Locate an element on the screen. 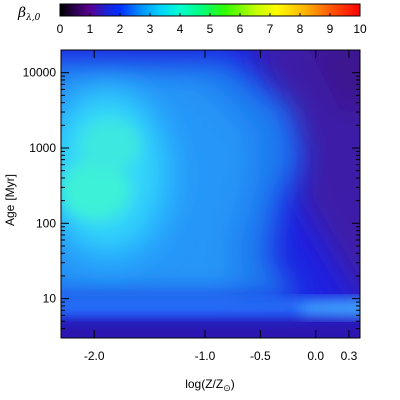 This screenshot has height=400, width=400. y-tick-label: 10000 is located at coordinates (40, 73).